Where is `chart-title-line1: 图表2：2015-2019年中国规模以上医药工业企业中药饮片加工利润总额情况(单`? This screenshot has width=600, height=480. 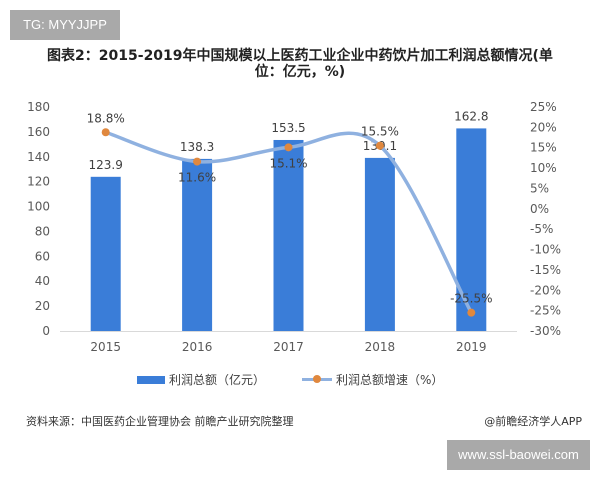
chart-title-line1: 图表2：2015-2019年中国规模以上医药工业企业中药饮片加工利润总额情况(单 is located at coordinates (300, 56).